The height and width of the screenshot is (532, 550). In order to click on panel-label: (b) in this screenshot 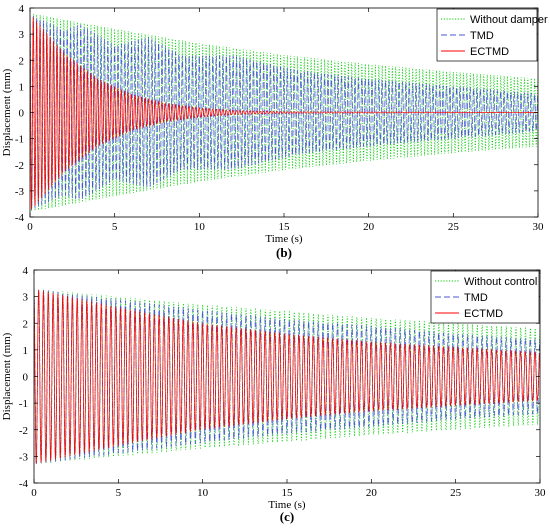, I will do `click(284, 252)`.